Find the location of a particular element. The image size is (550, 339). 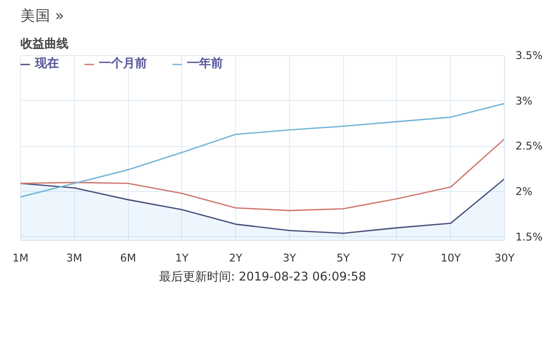

x-tick-label: 2Y is located at coordinates (235, 258).